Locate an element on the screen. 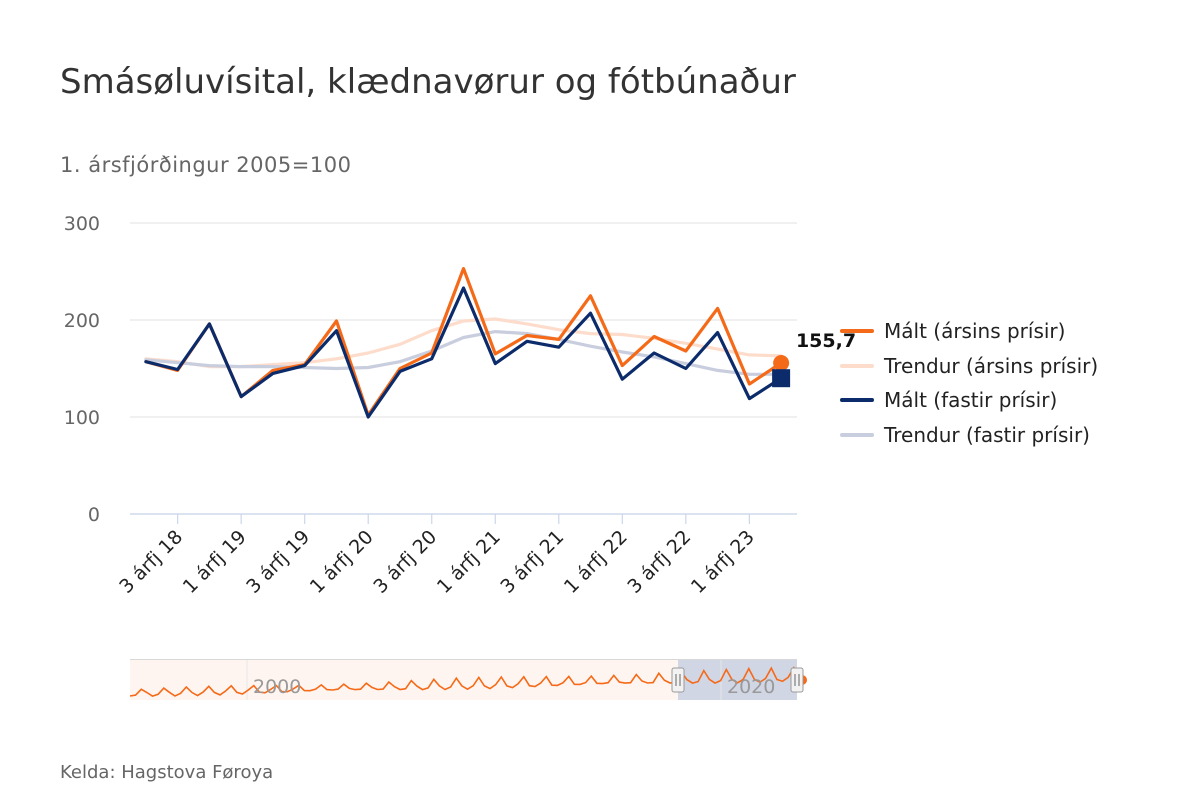 The height and width of the screenshot is (800, 1200). series-line-trendur-fastir-pr-sir- is located at coordinates (463, 353).